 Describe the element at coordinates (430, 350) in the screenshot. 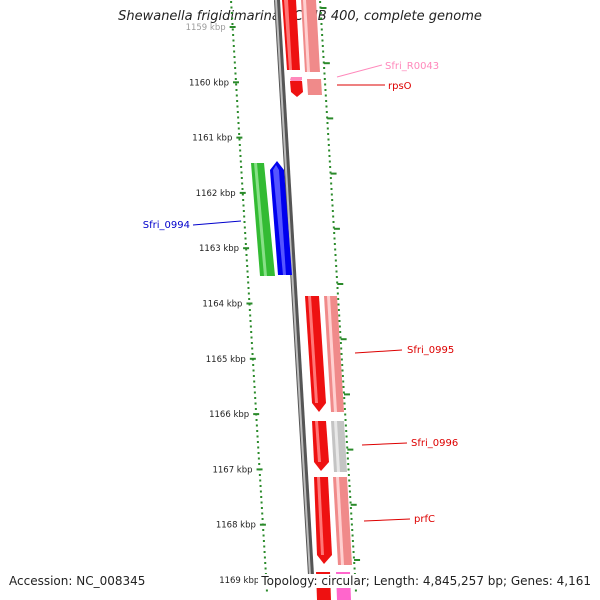

I see `label-sfri-0995: Sfri_0995` at that location.